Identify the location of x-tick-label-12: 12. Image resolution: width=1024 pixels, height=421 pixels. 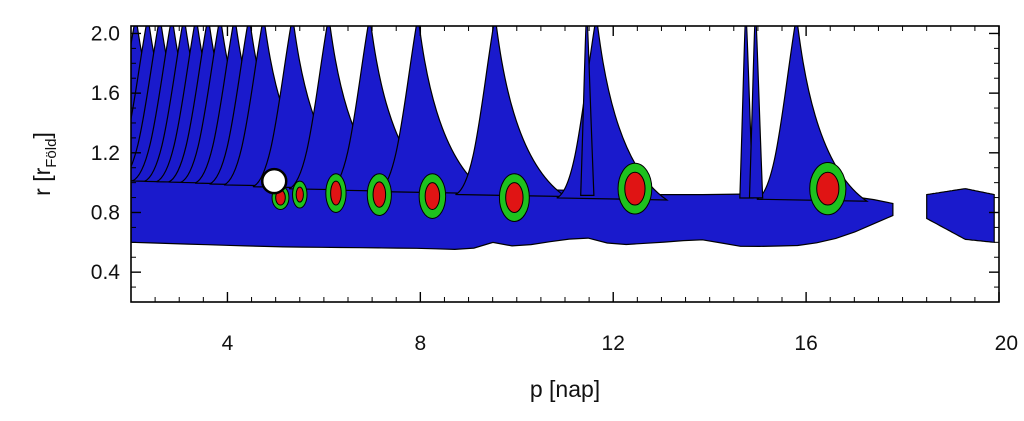
(613, 343).